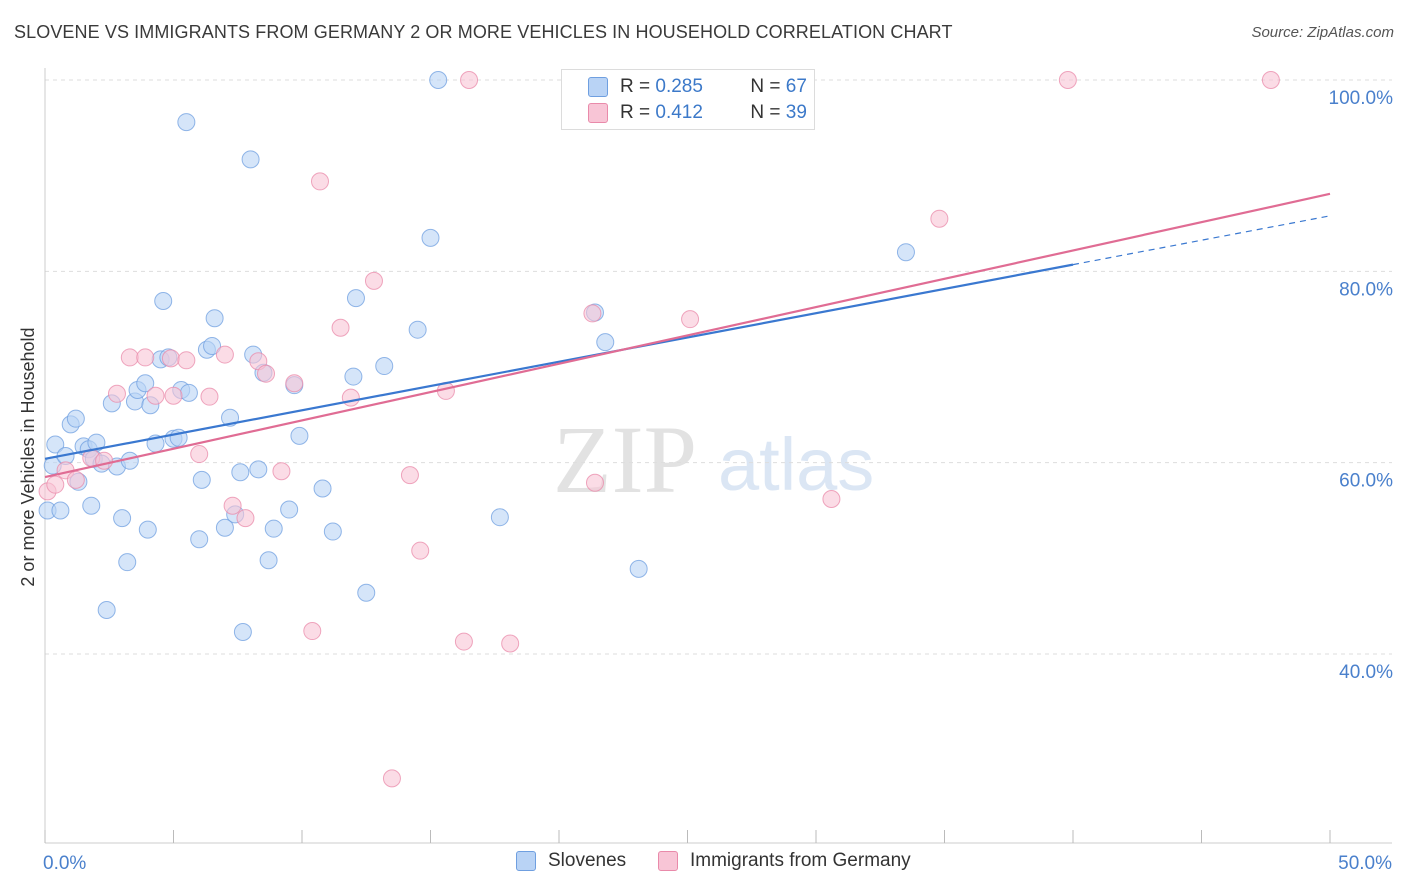 This screenshot has height=892, width=1406. I want to click on x-tick-label: 50.0%, so click(1365, 863).